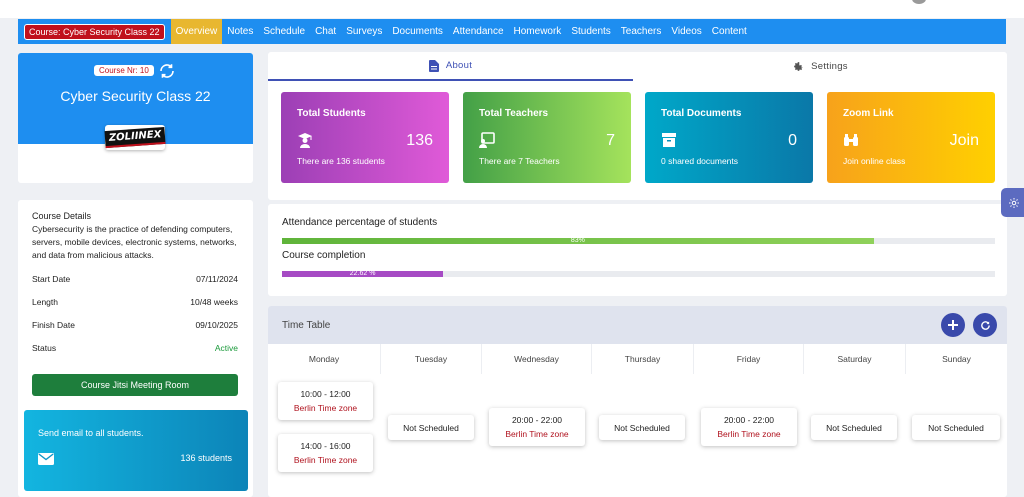  I want to click on logo-text: ZOLIINEX, so click(135, 137).